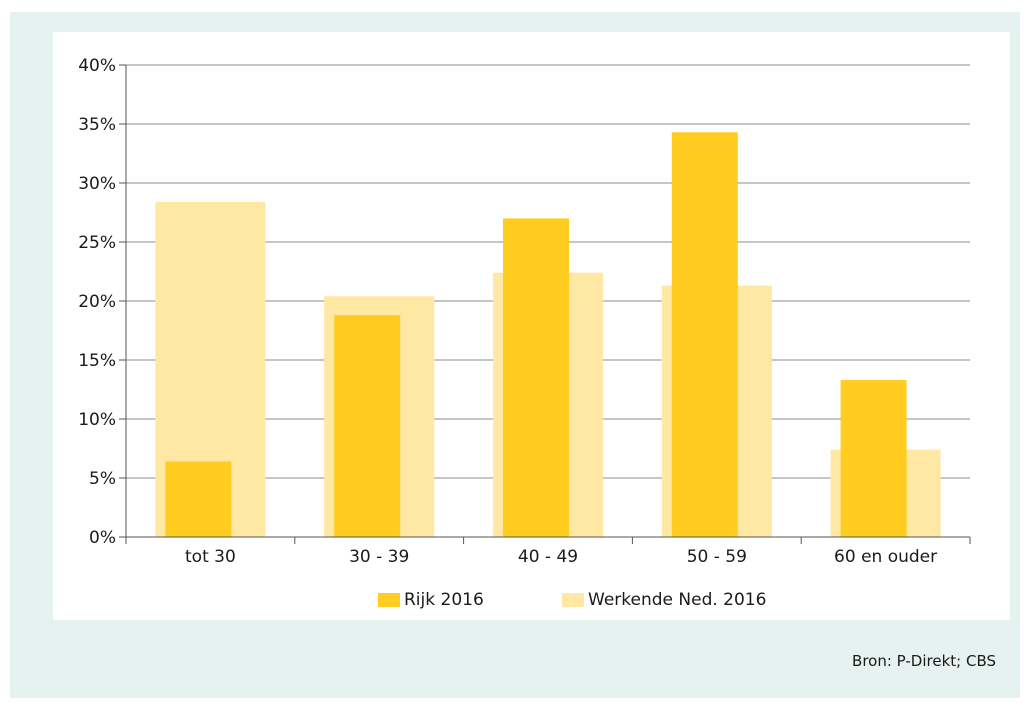 Image resolution: width=1029 pixels, height=711 pixels. I want to click on y-tick-label: 15%, so click(97, 361).